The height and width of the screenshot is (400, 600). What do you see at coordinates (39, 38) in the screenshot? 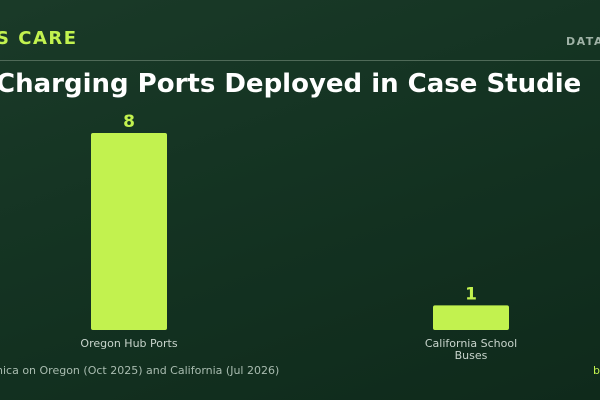
I see `brand-name: S CARE` at bounding box center [39, 38].